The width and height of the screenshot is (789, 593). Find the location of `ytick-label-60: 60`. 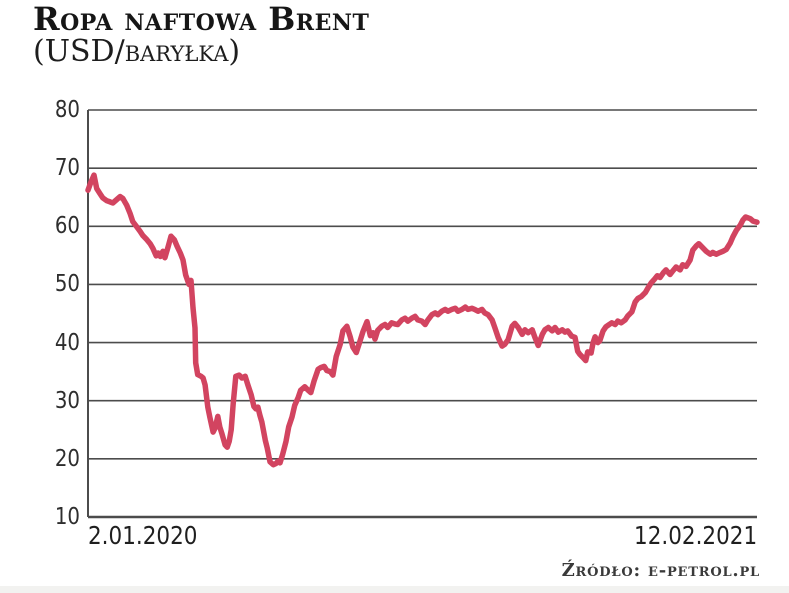

ytick-label-60: 60 is located at coordinates (67, 226).